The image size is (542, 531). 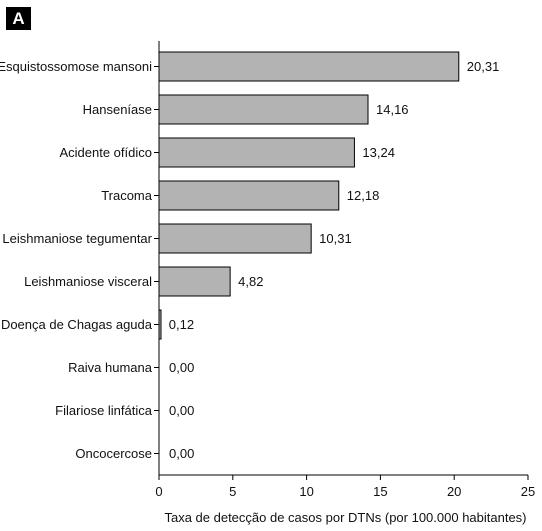 I want to click on category-label: Oncocercose, so click(x=113, y=453).